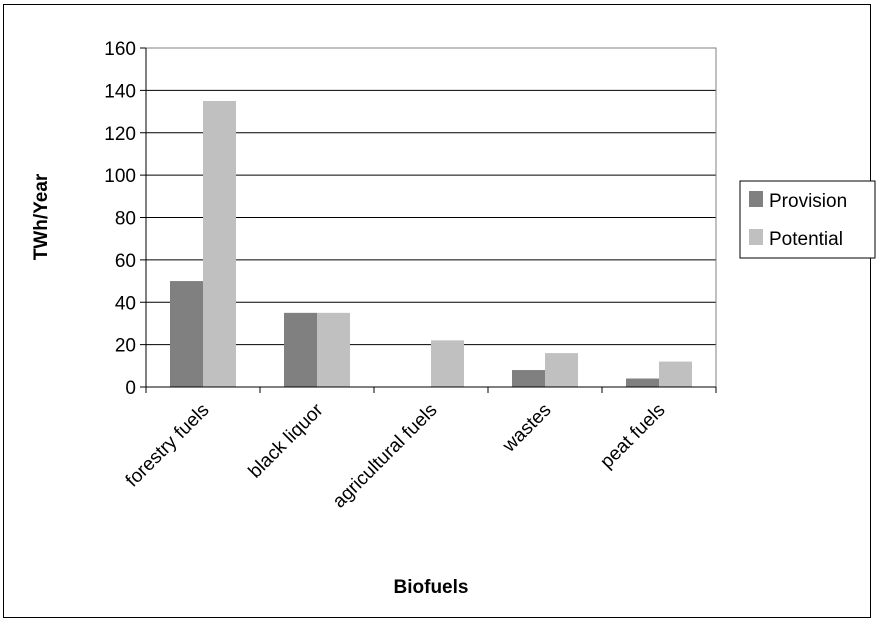 The width and height of the screenshot is (877, 624). Describe the element at coordinates (642, 382) in the screenshot. I see `bar-provision-peat-fuels` at that location.